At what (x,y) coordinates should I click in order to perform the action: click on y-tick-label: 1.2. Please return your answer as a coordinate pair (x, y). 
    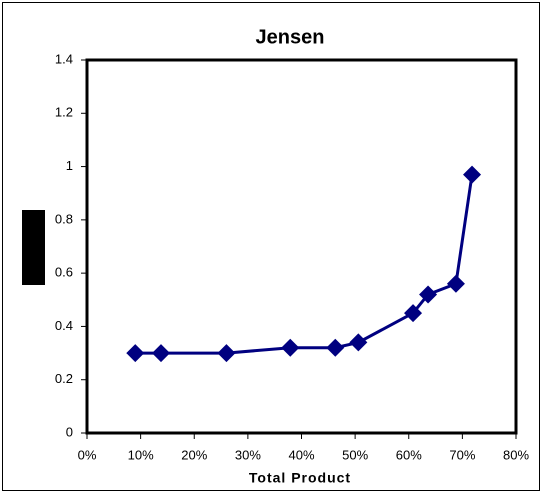
    Looking at the image, I should click on (64, 112).